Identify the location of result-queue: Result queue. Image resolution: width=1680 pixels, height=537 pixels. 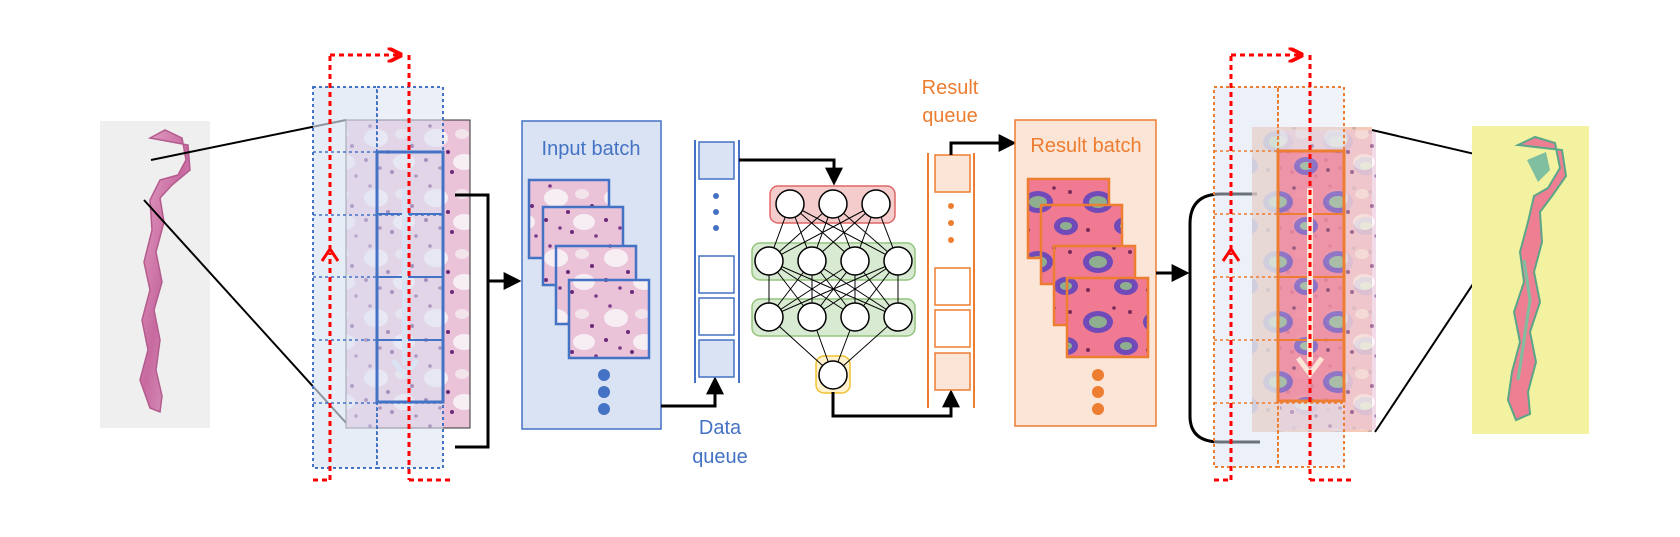
(950, 242).